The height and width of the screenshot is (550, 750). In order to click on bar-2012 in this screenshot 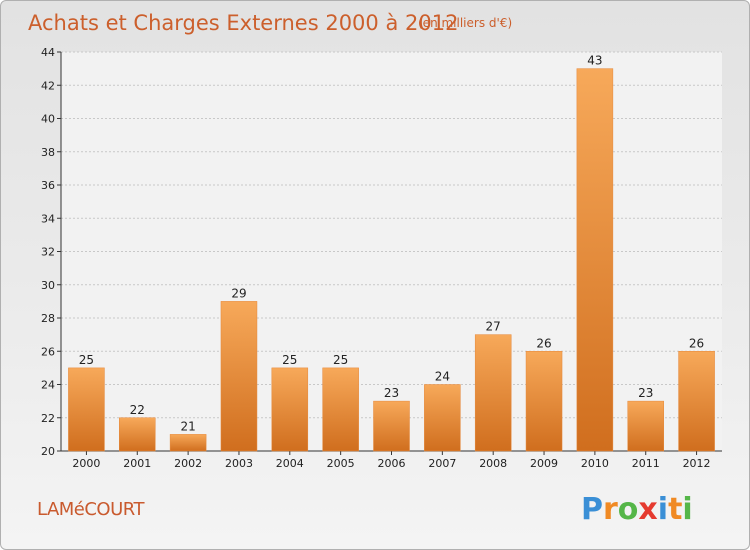, I will do `click(696, 401)`.